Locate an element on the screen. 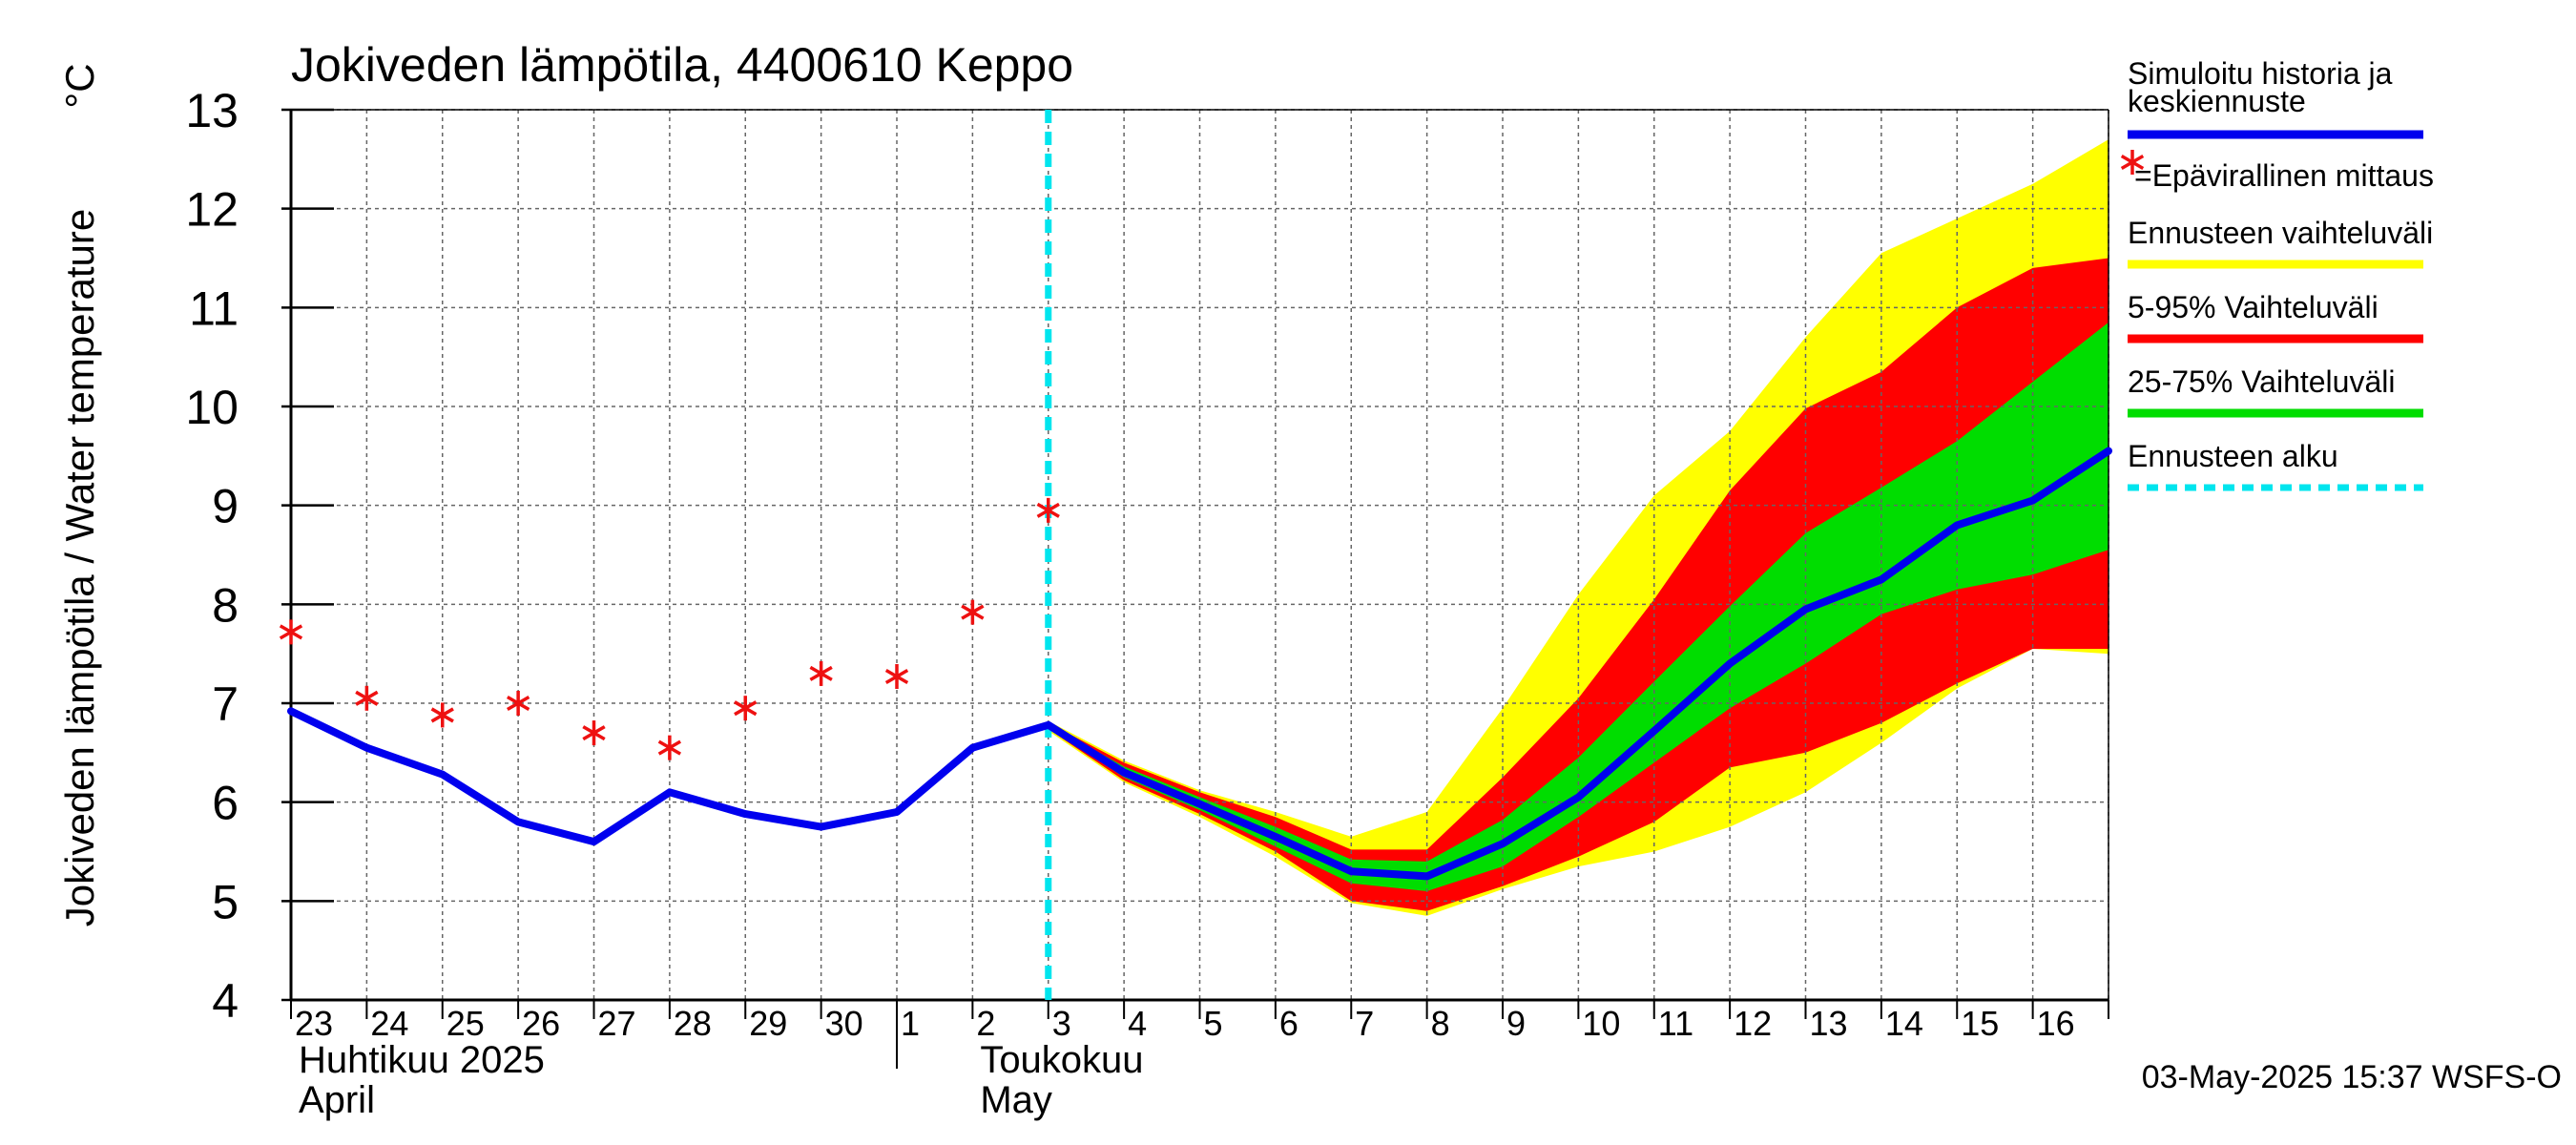 This screenshot has height=1145, width=2576. legend-swatch is located at coordinates (2132, 162).